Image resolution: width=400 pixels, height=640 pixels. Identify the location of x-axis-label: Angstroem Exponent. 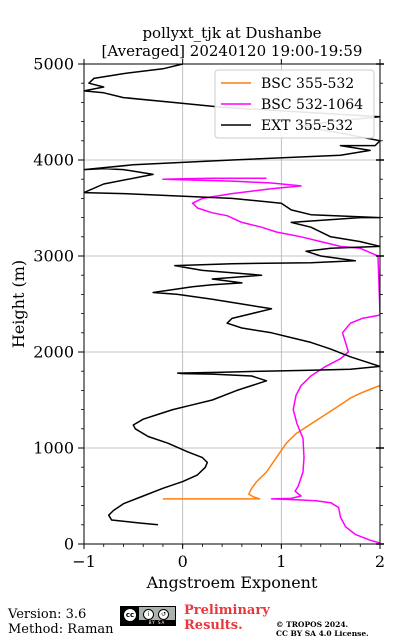
(232, 582).